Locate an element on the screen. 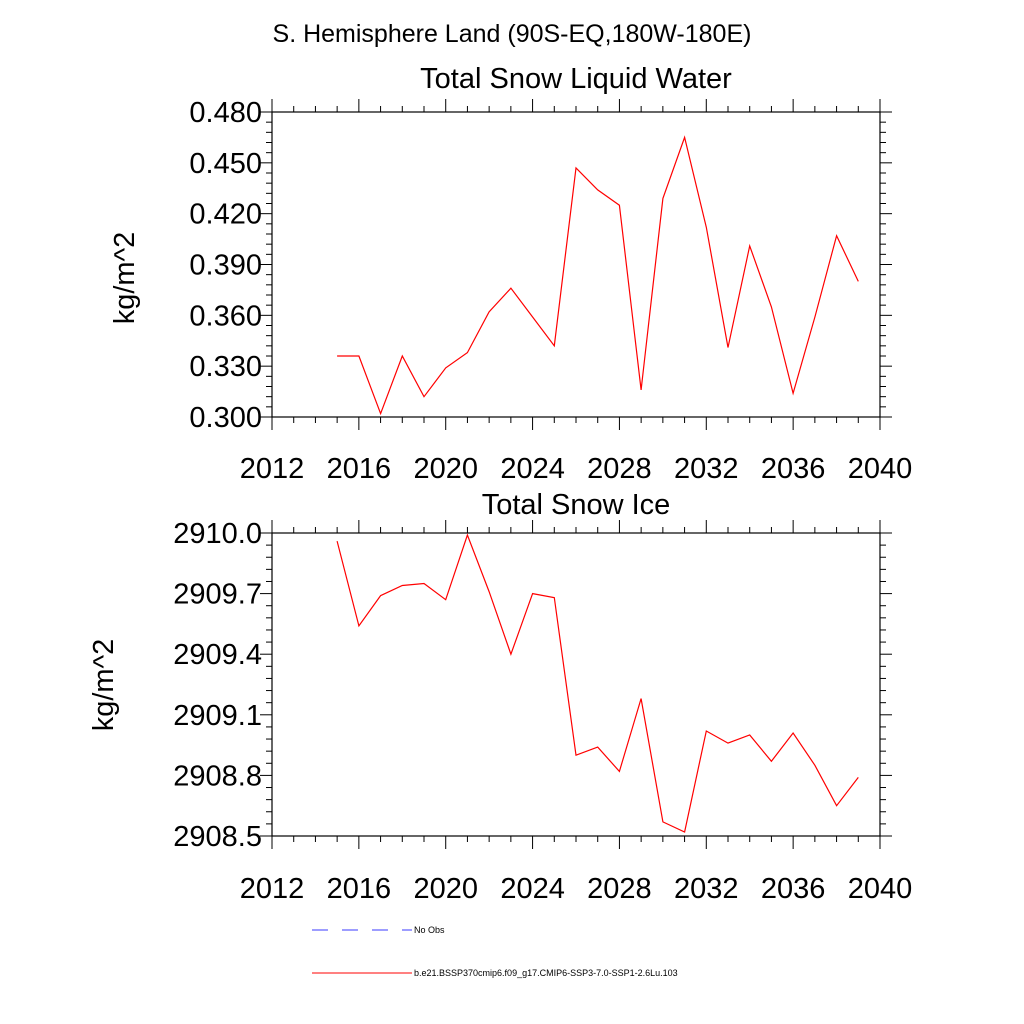 This screenshot has width=1024, height=1024. y-tick-label: 0.300 is located at coordinates (225, 418).